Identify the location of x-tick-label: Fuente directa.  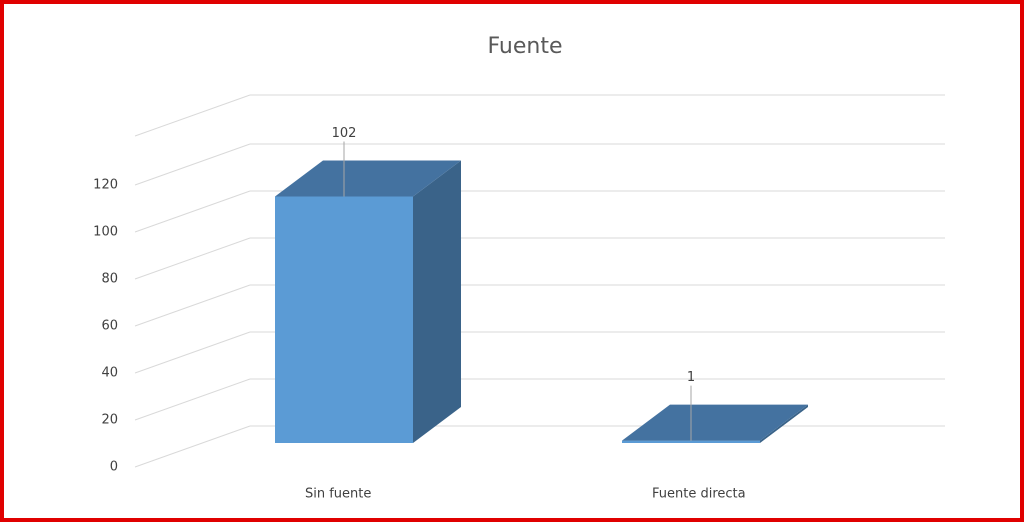
(699, 494).